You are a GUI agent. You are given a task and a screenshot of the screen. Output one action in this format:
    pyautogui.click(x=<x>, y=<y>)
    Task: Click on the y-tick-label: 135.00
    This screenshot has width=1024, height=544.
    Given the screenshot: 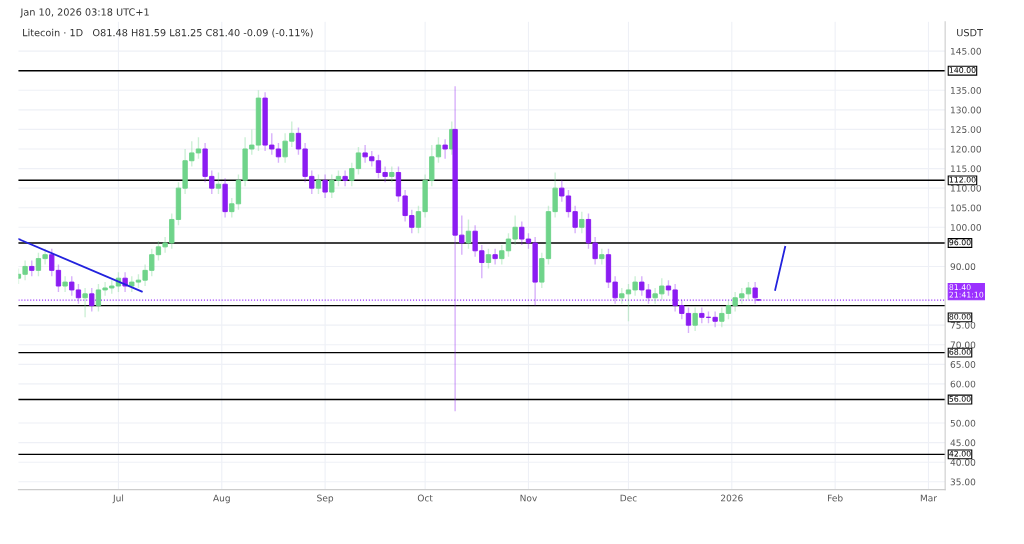 What is the action you would take?
    pyautogui.click(x=966, y=90)
    